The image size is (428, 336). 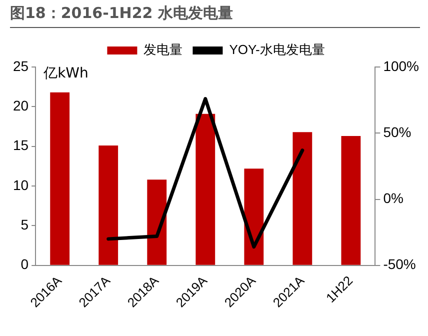 I want to click on y2-tick-label: 0%, so click(x=393, y=198).